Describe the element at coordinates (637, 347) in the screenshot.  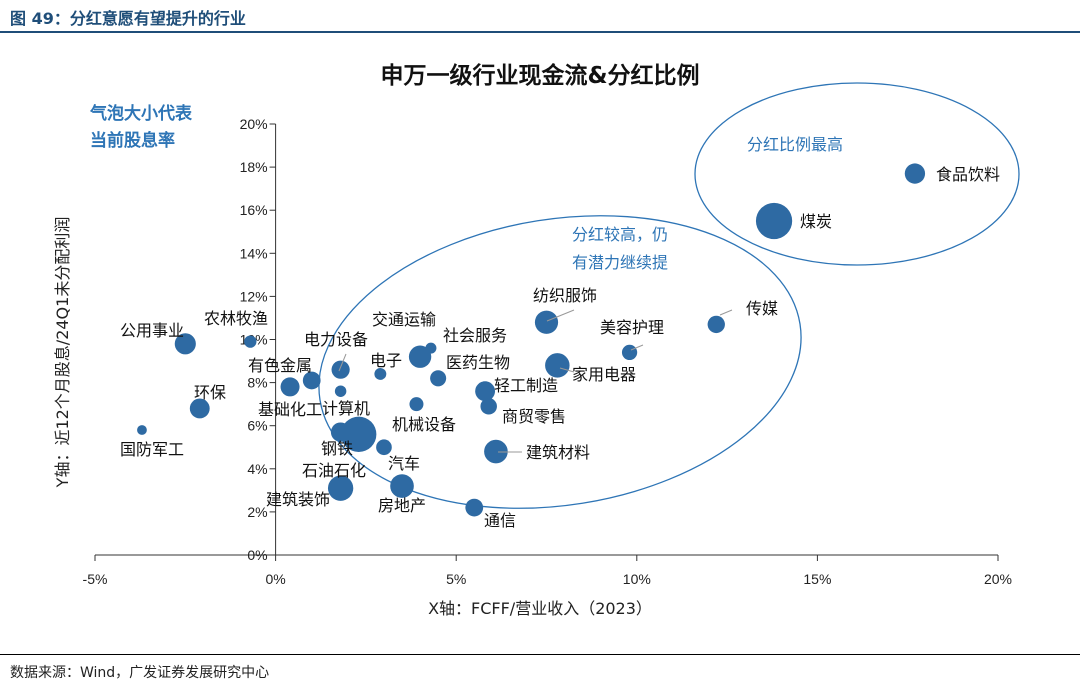
I see `leader-line-美容护理` at that location.